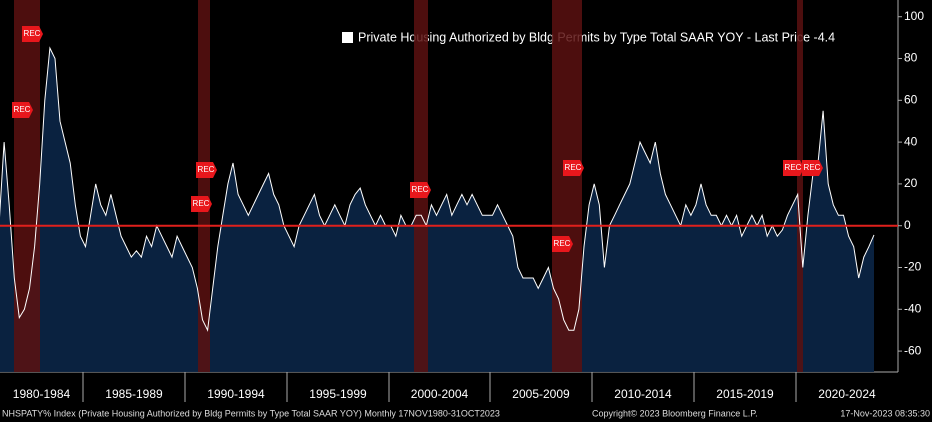 Image resolution: width=932 pixels, height=422 pixels. I want to click on y-tick-label: 0, so click(907, 225).